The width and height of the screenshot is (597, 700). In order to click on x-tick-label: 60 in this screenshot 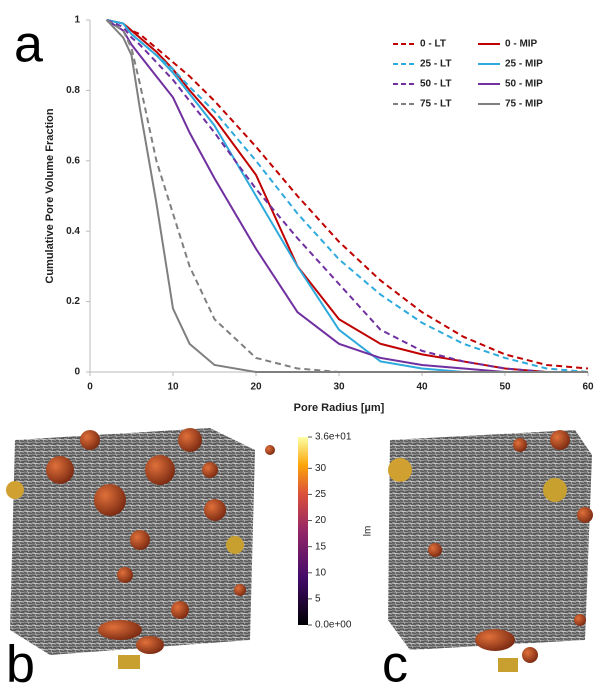, I will do `click(588, 387)`.